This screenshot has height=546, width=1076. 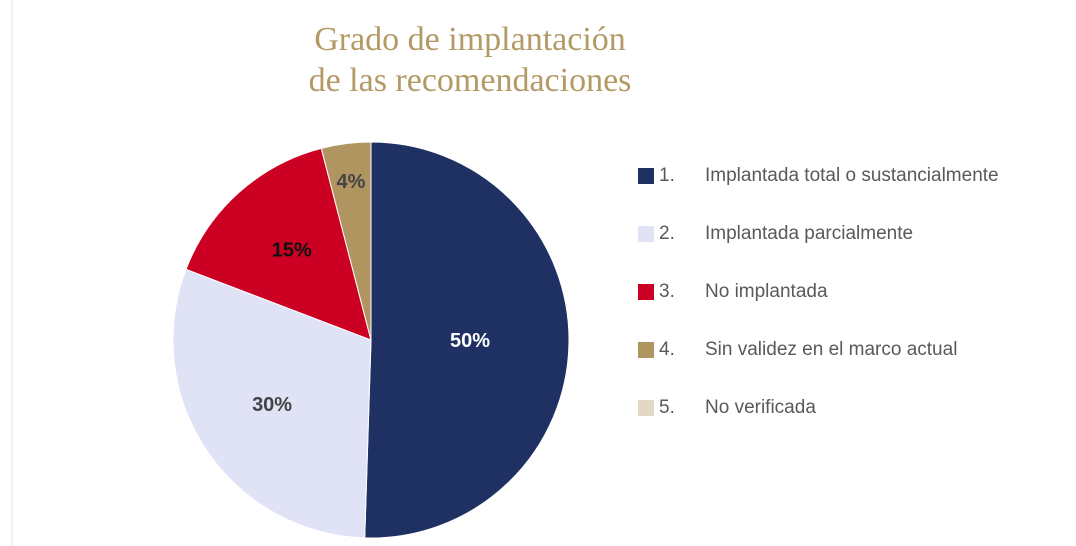 I want to click on legend-label: Implantada total o sustancialmente, so click(x=852, y=175).